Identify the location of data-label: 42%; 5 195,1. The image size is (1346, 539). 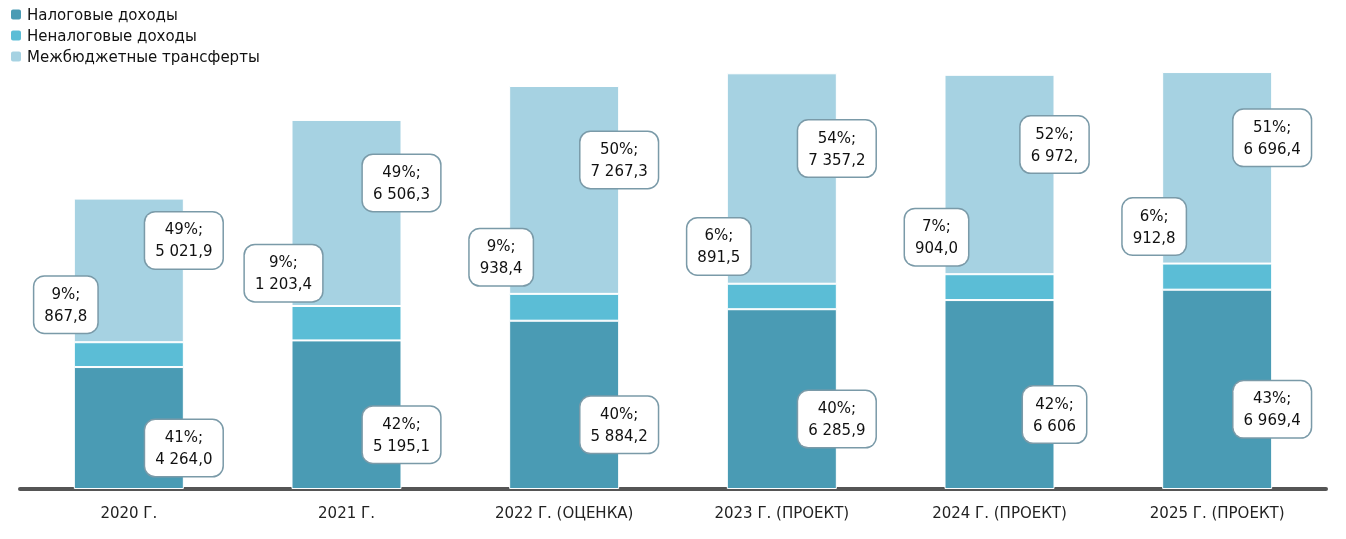
(401, 434).